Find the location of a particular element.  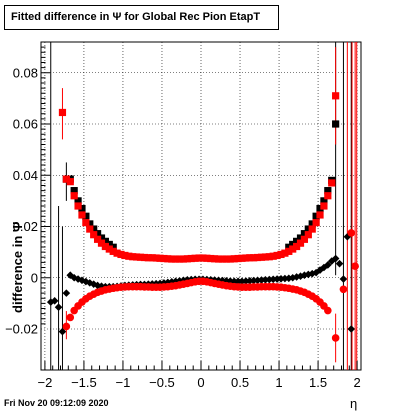

x-tick-label: 0 is located at coordinates (200, 382).